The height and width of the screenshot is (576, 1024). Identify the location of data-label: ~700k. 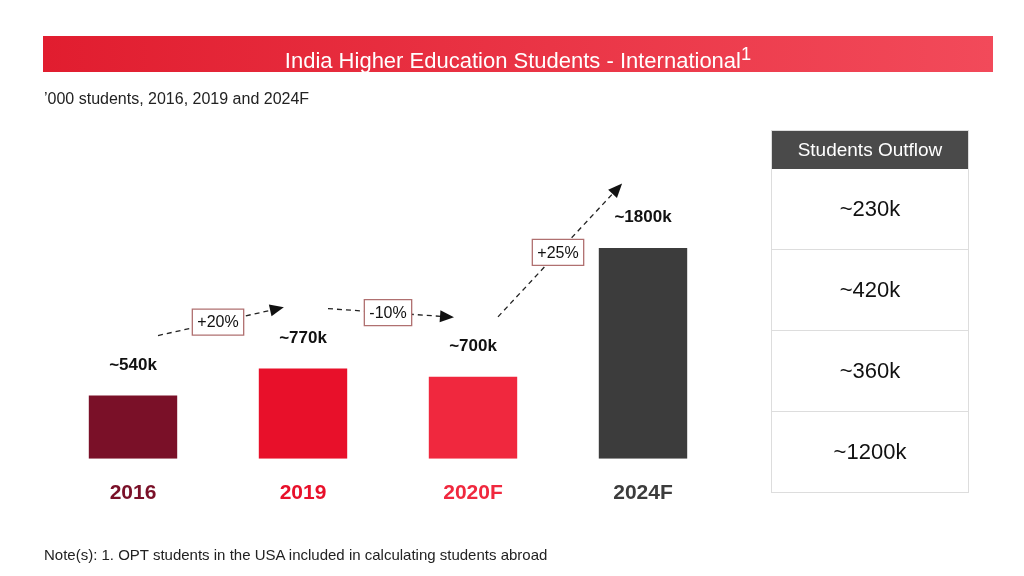
(473, 346).